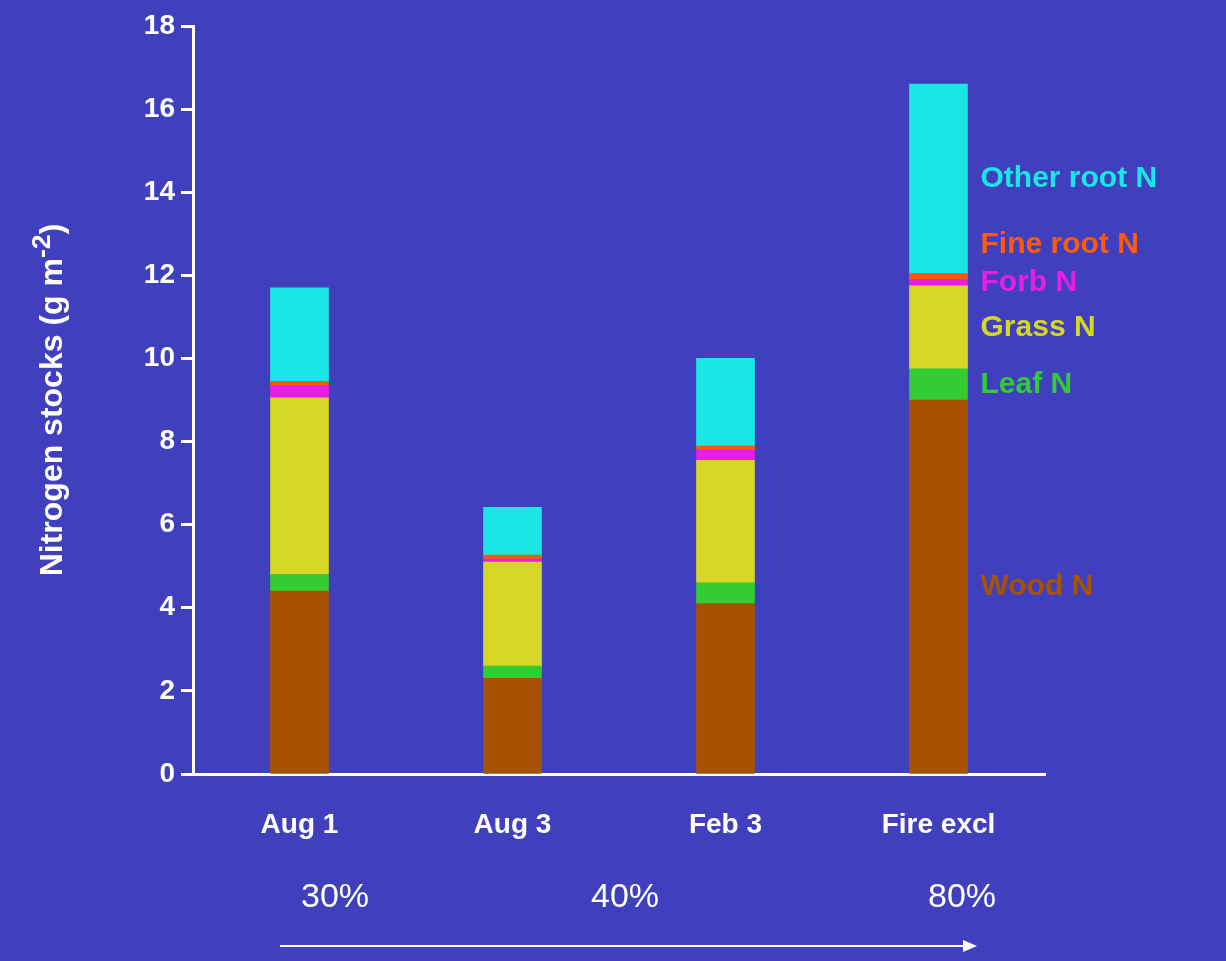 This screenshot has width=1226, height=961. I want to click on y-tick-label: 10, so click(159, 357).